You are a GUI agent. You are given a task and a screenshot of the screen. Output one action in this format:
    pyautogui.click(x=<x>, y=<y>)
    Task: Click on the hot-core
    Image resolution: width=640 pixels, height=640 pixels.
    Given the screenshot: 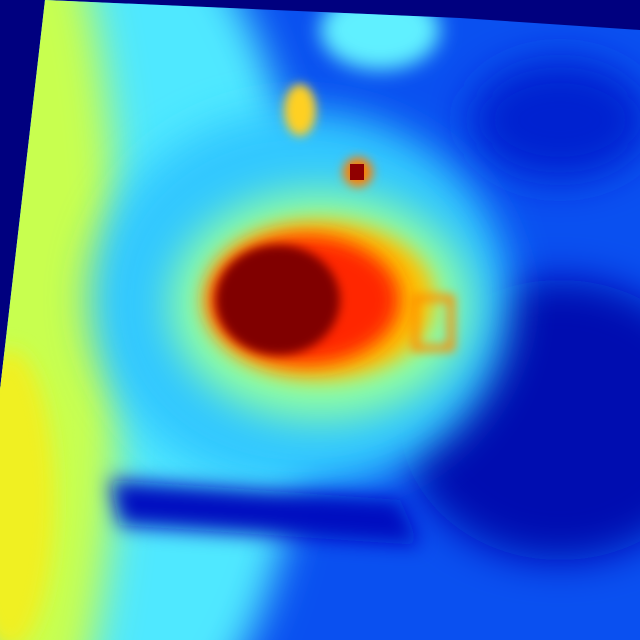 What is the action you would take?
    pyautogui.click(x=278, y=300)
    